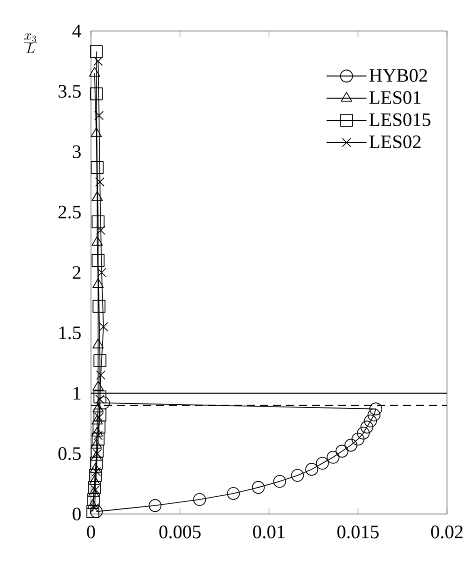  I want to click on x-tick-label: 0.02, so click(447, 532).